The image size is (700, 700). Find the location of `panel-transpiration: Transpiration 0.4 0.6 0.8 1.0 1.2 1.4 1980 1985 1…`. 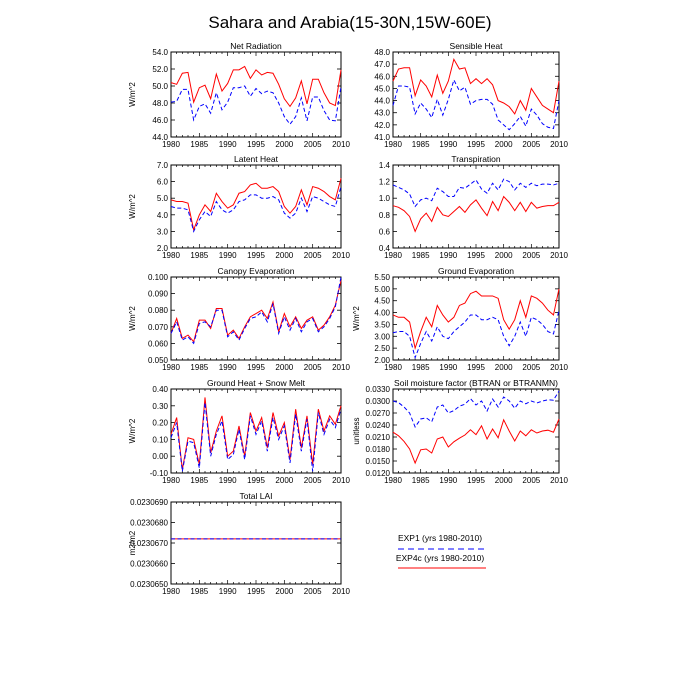

panel-transpiration: Transpiration 0.4 0.6 0.8 1.0 1.2 1.4 1980 1985 1… is located at coordinates (474, 207).